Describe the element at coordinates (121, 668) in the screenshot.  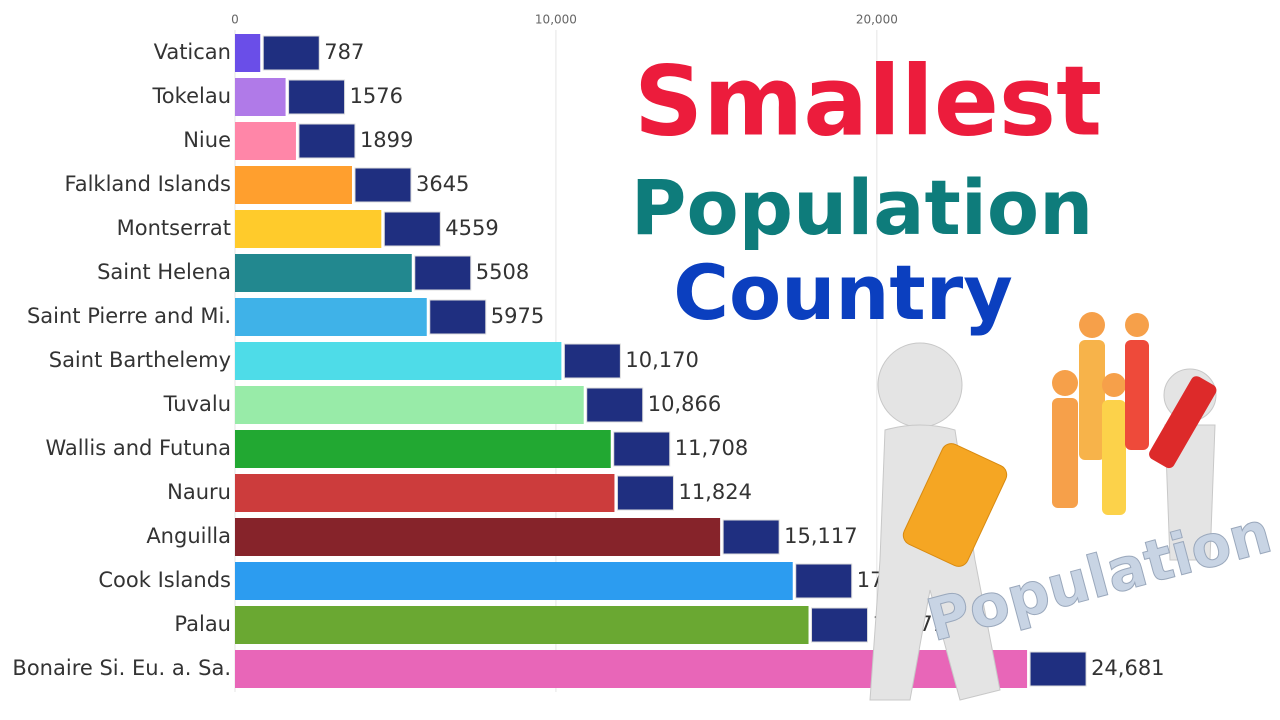
I see `category-label: Bonaire Si. Eu. a. Sa.` at that location.